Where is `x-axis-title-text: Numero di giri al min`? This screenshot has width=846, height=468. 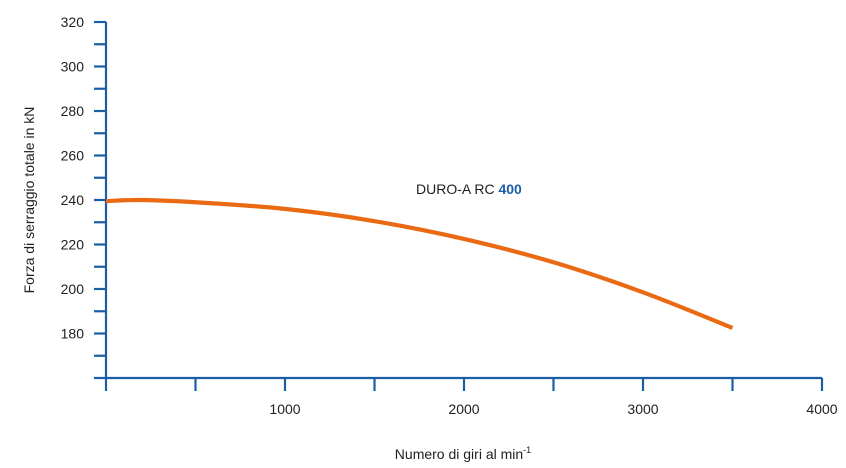
x-axis-title-text: Numero di giri al min is located at coordinates (459, 454).